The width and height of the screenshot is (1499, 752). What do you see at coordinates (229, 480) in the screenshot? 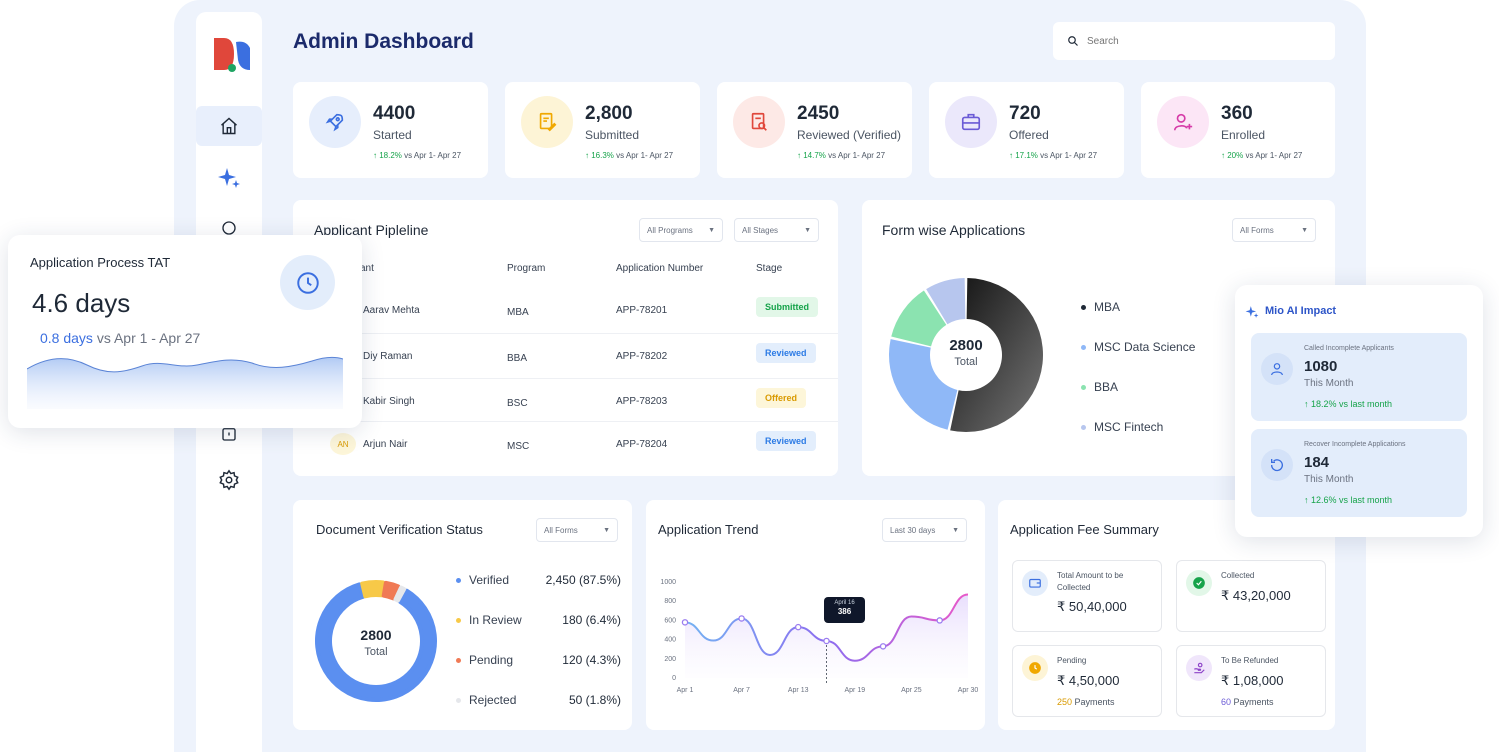
I see `nav-settings` at bounding box center [229, 480].